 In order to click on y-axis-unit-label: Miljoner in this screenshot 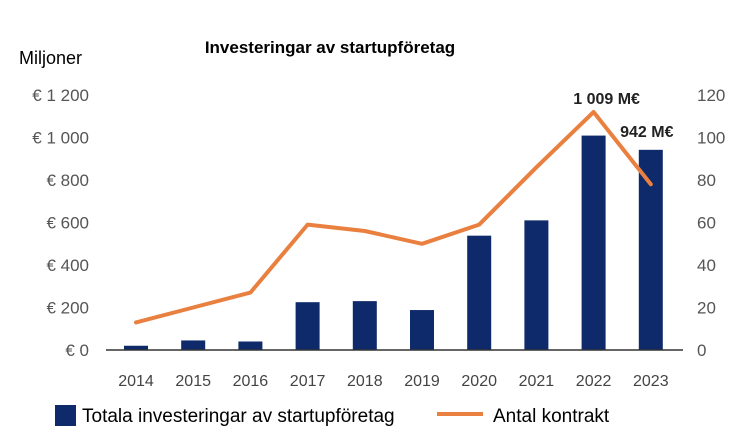, I will do `click(50, 58)`.